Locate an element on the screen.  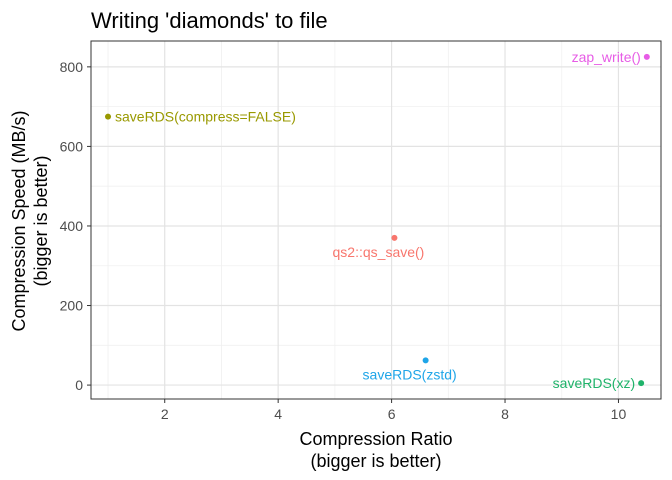
x-tick-label: 8 is located at coordinates (505, 414).